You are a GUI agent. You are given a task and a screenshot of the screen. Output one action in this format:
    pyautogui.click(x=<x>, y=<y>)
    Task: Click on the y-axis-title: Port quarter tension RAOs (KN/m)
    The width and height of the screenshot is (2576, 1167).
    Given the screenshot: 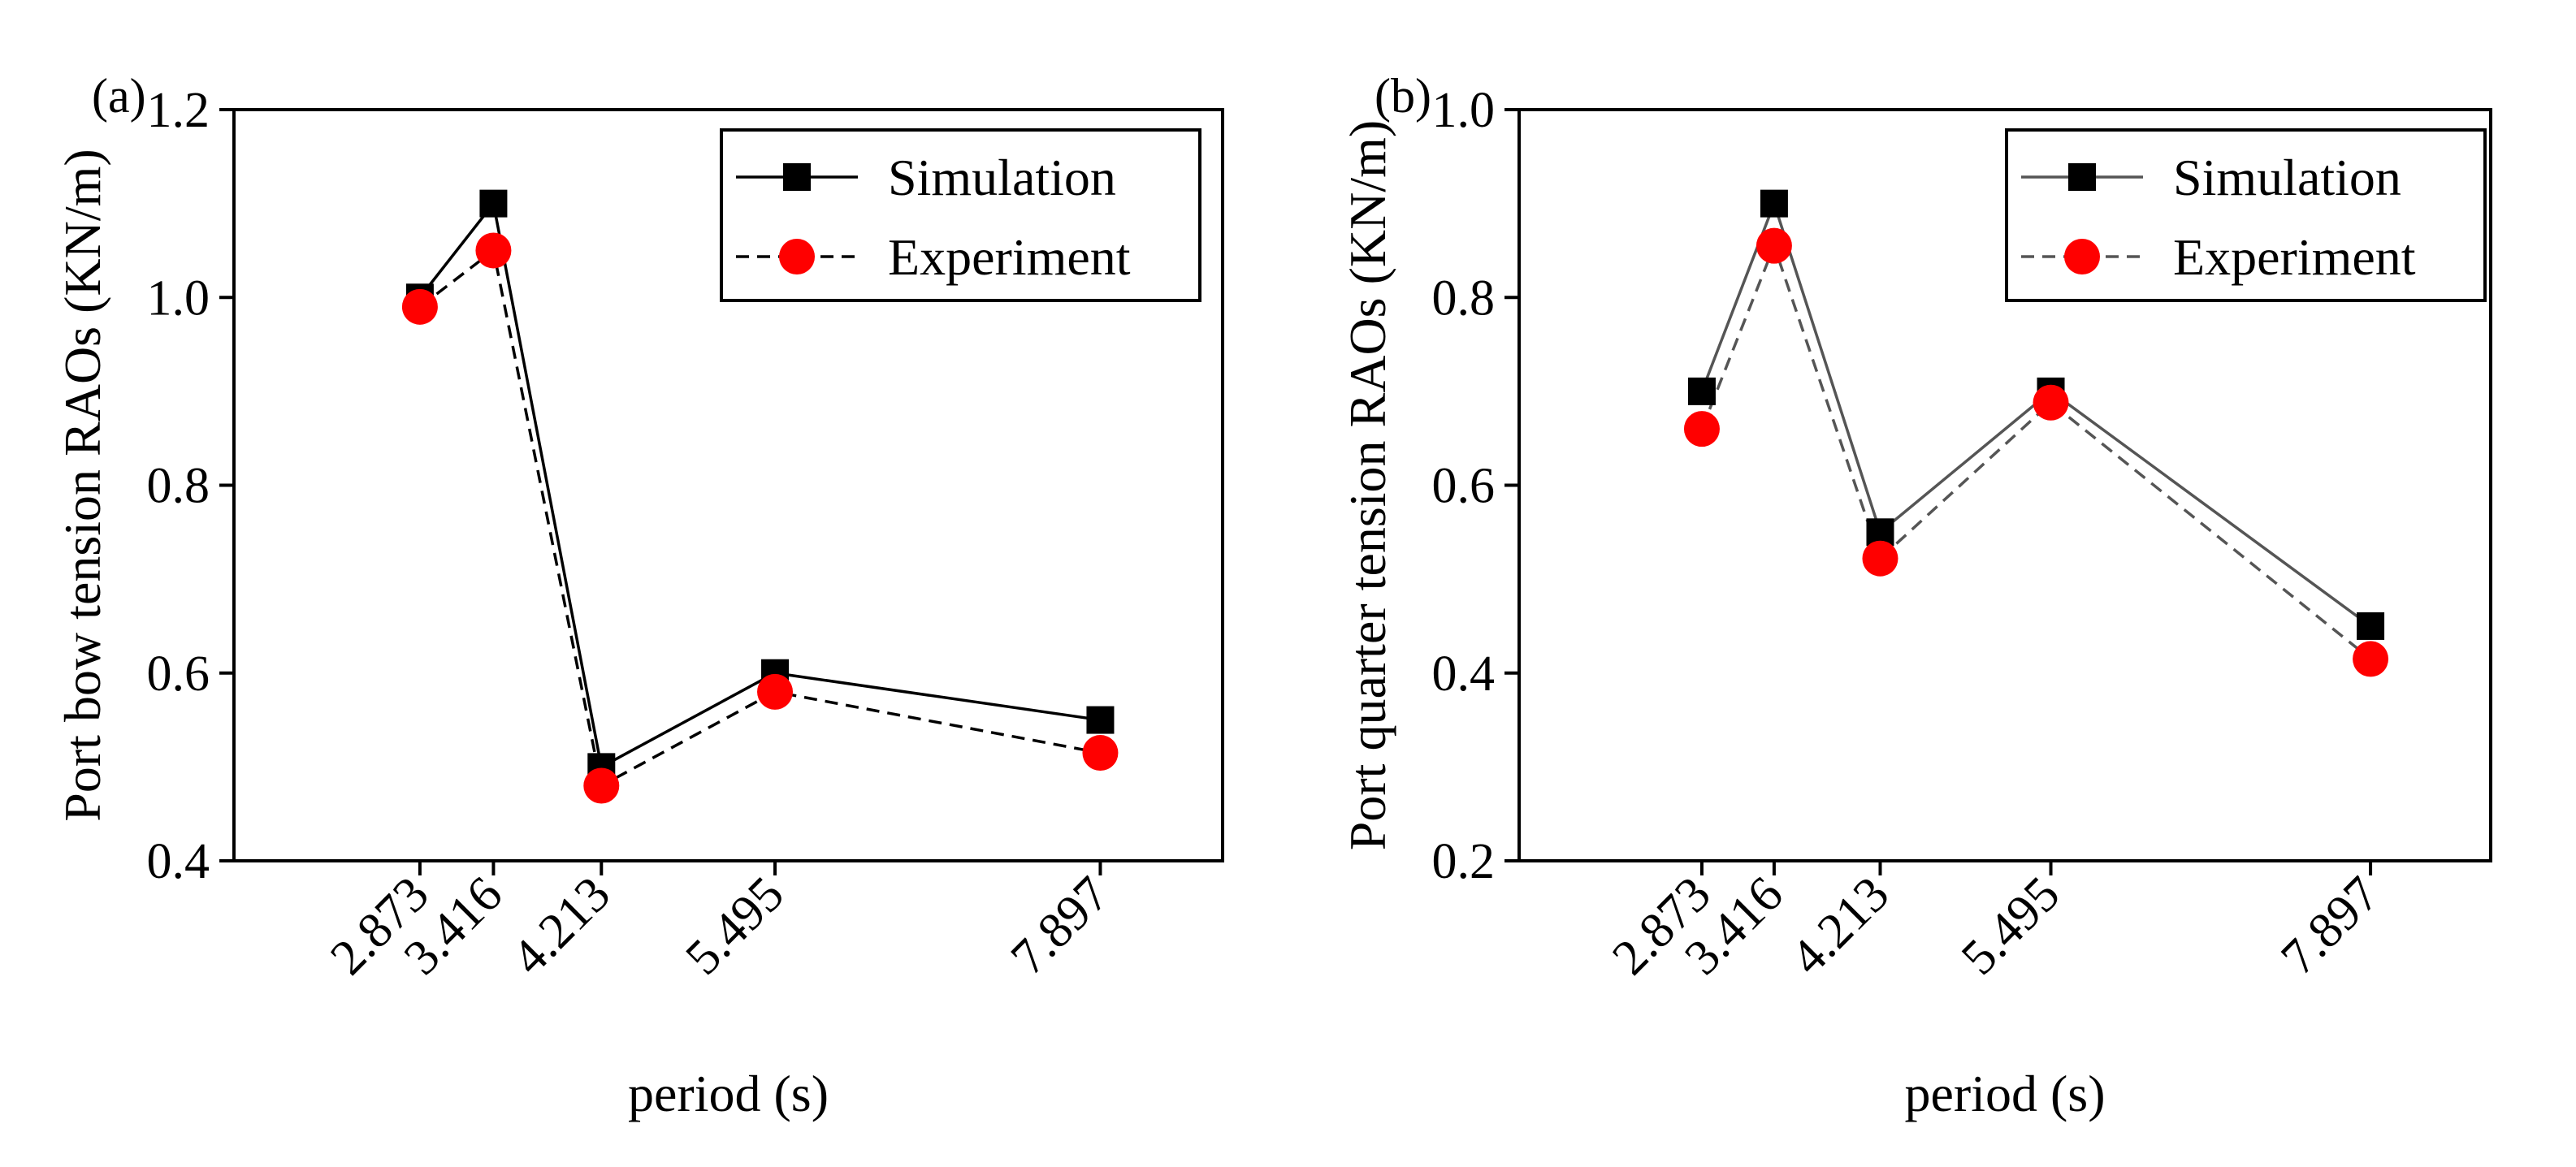 What is the action you would take?
    pyautogui.click(x=1368, y=485)
    